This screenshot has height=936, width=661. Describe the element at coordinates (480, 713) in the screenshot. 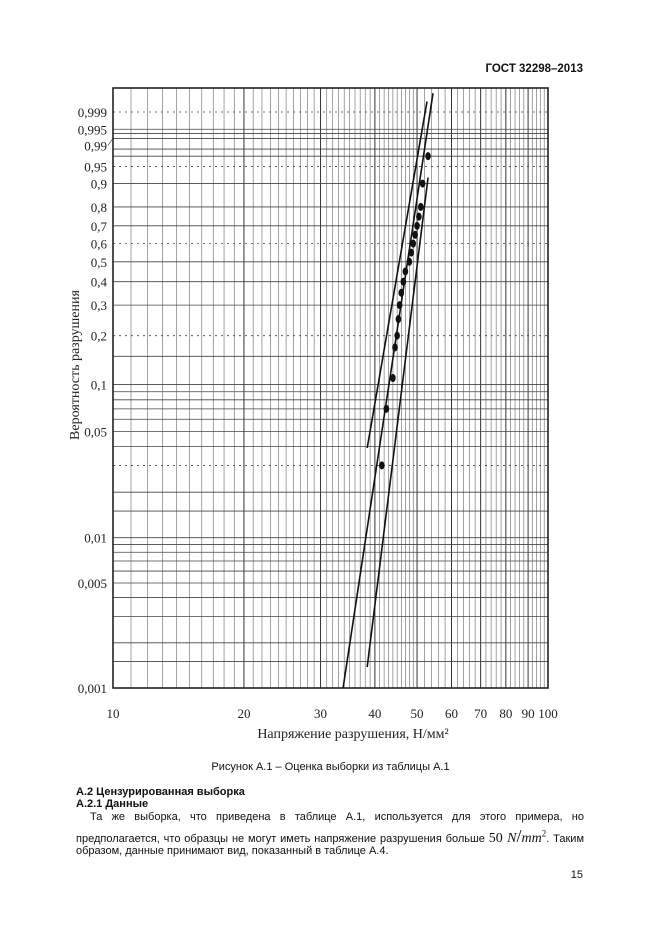

I see `x-tick-label: 70` at that location.